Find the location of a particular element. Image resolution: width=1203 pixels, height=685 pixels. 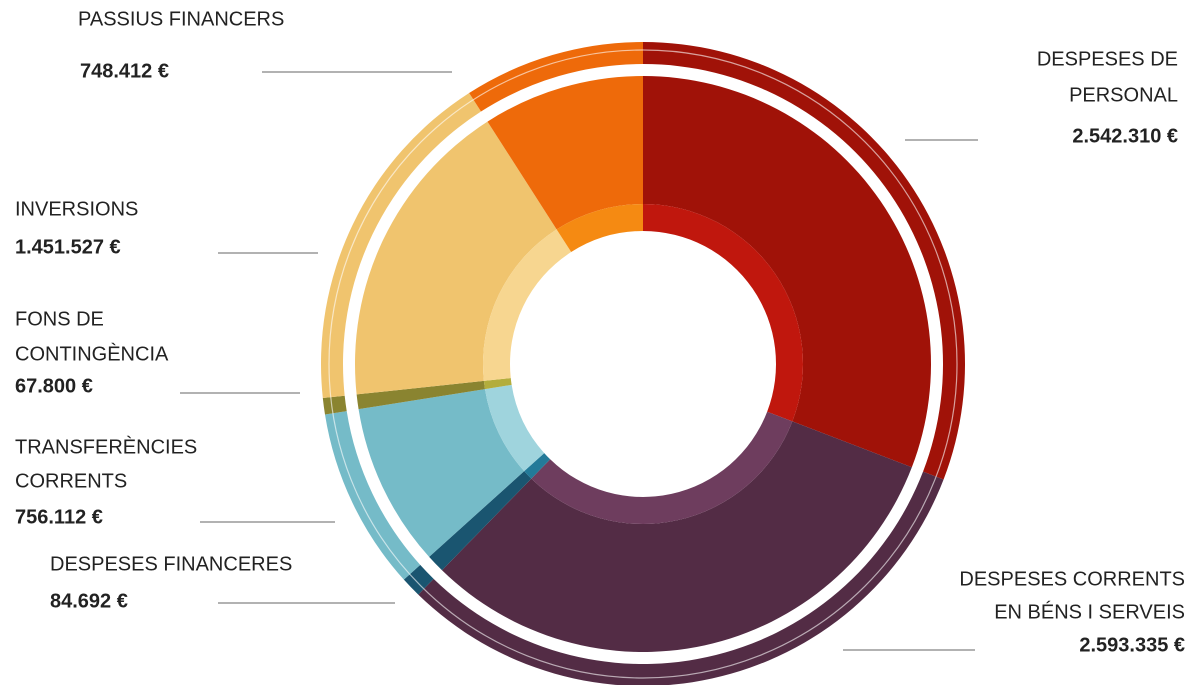

category-label: INVERSIONS is located at coordinates (76, 209).